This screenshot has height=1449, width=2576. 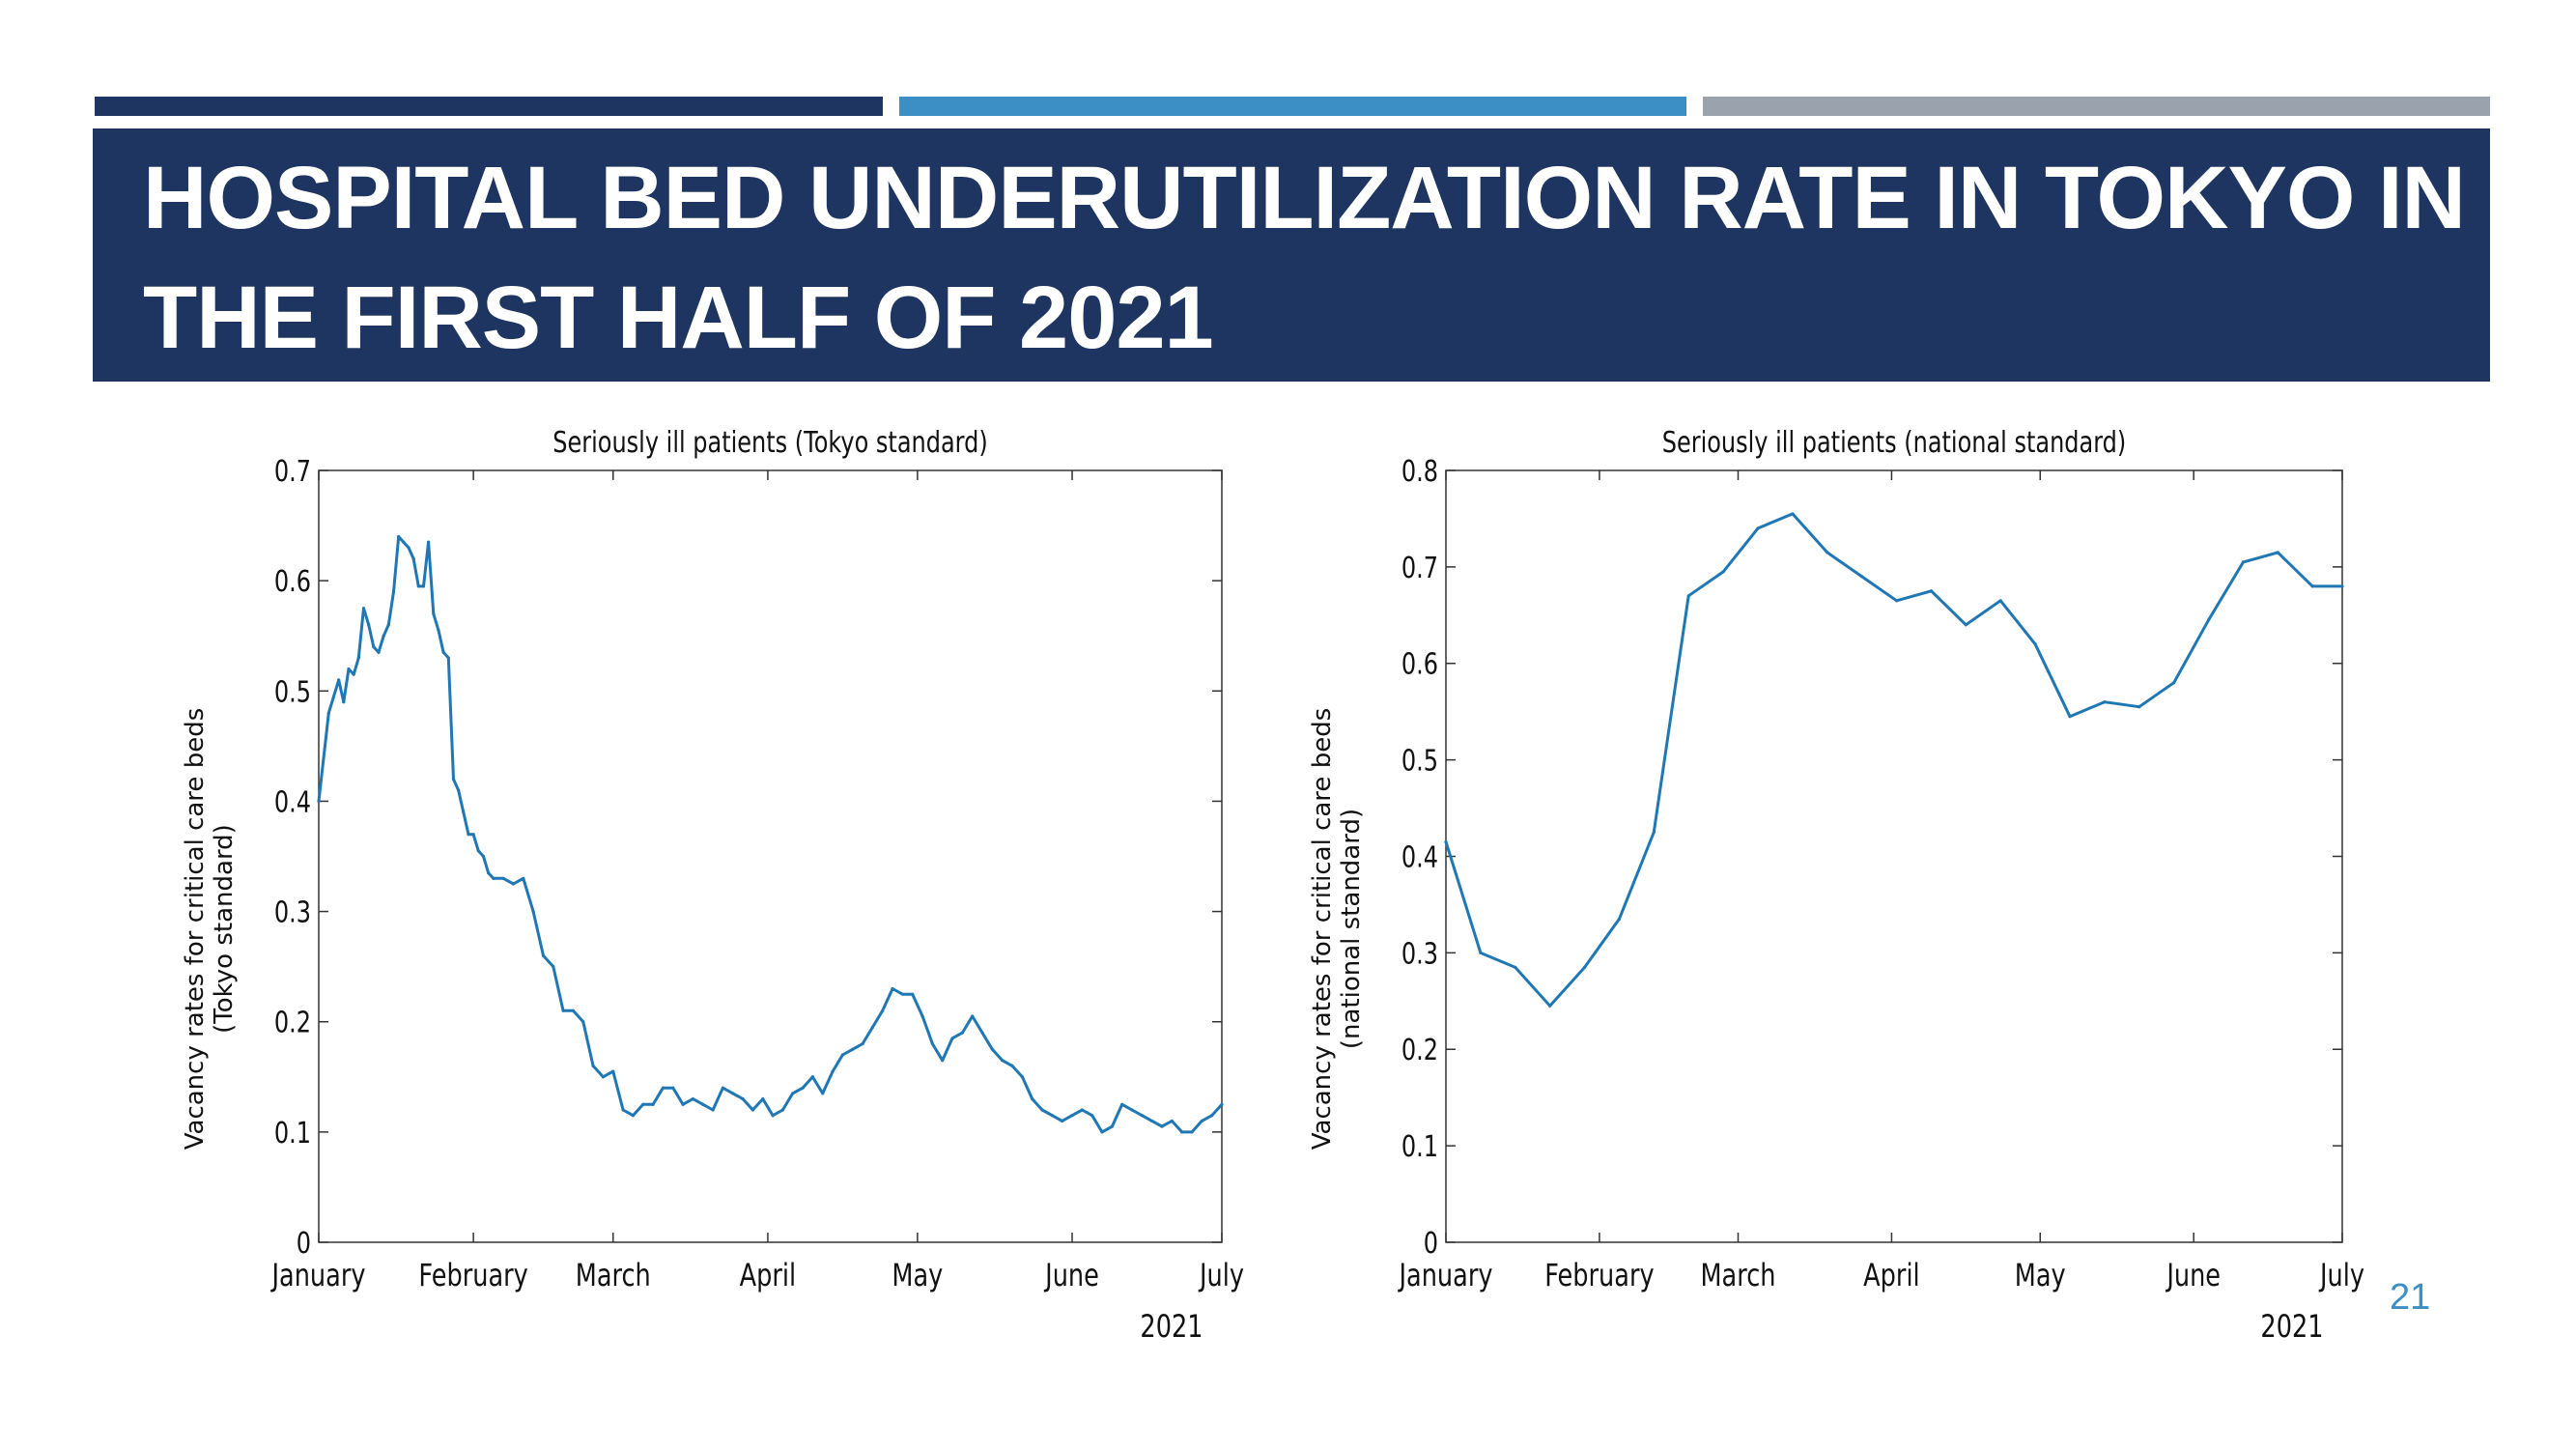 What do you see at coordinates (1292, 106) in the screenshot?
I see `accent-bar-blue` at bounding box center [1292, 106].